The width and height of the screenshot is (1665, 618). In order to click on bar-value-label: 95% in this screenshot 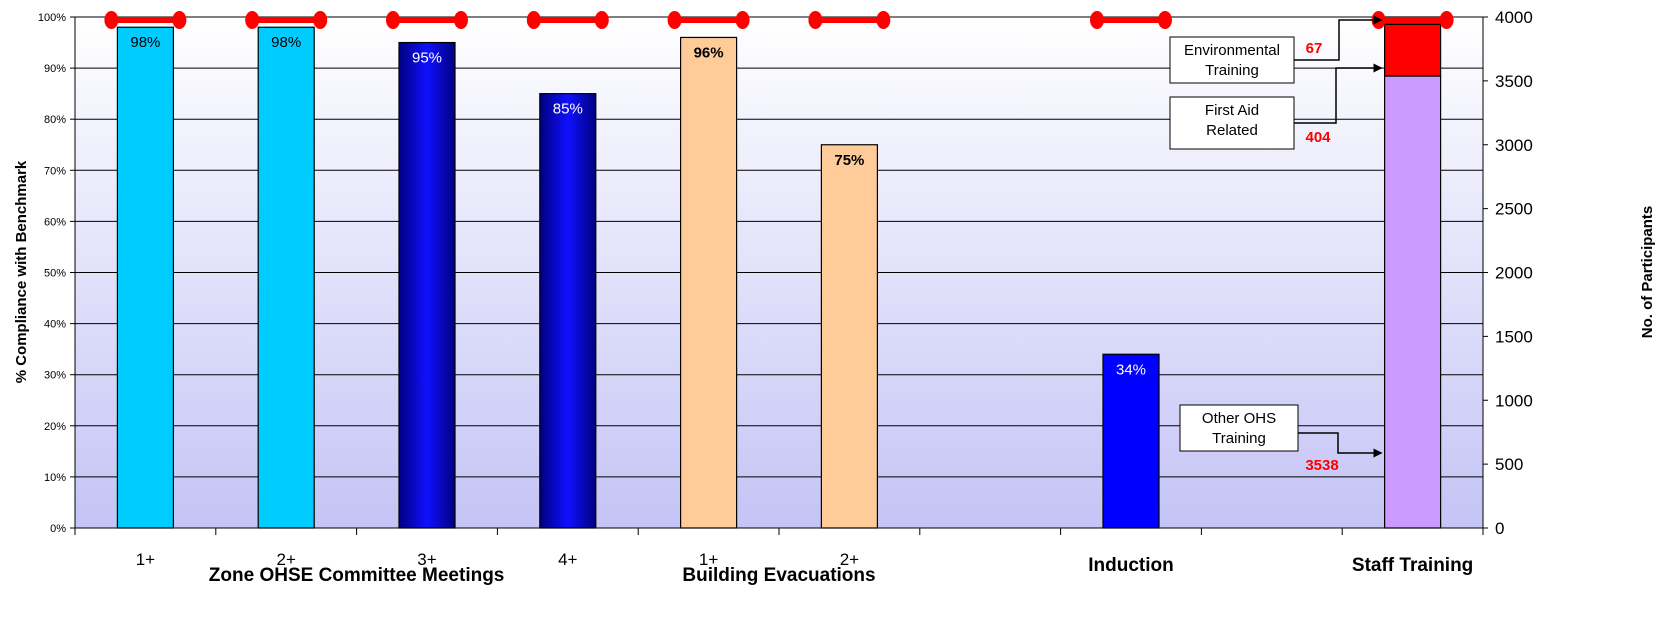, I will do `click(427, 58)`.